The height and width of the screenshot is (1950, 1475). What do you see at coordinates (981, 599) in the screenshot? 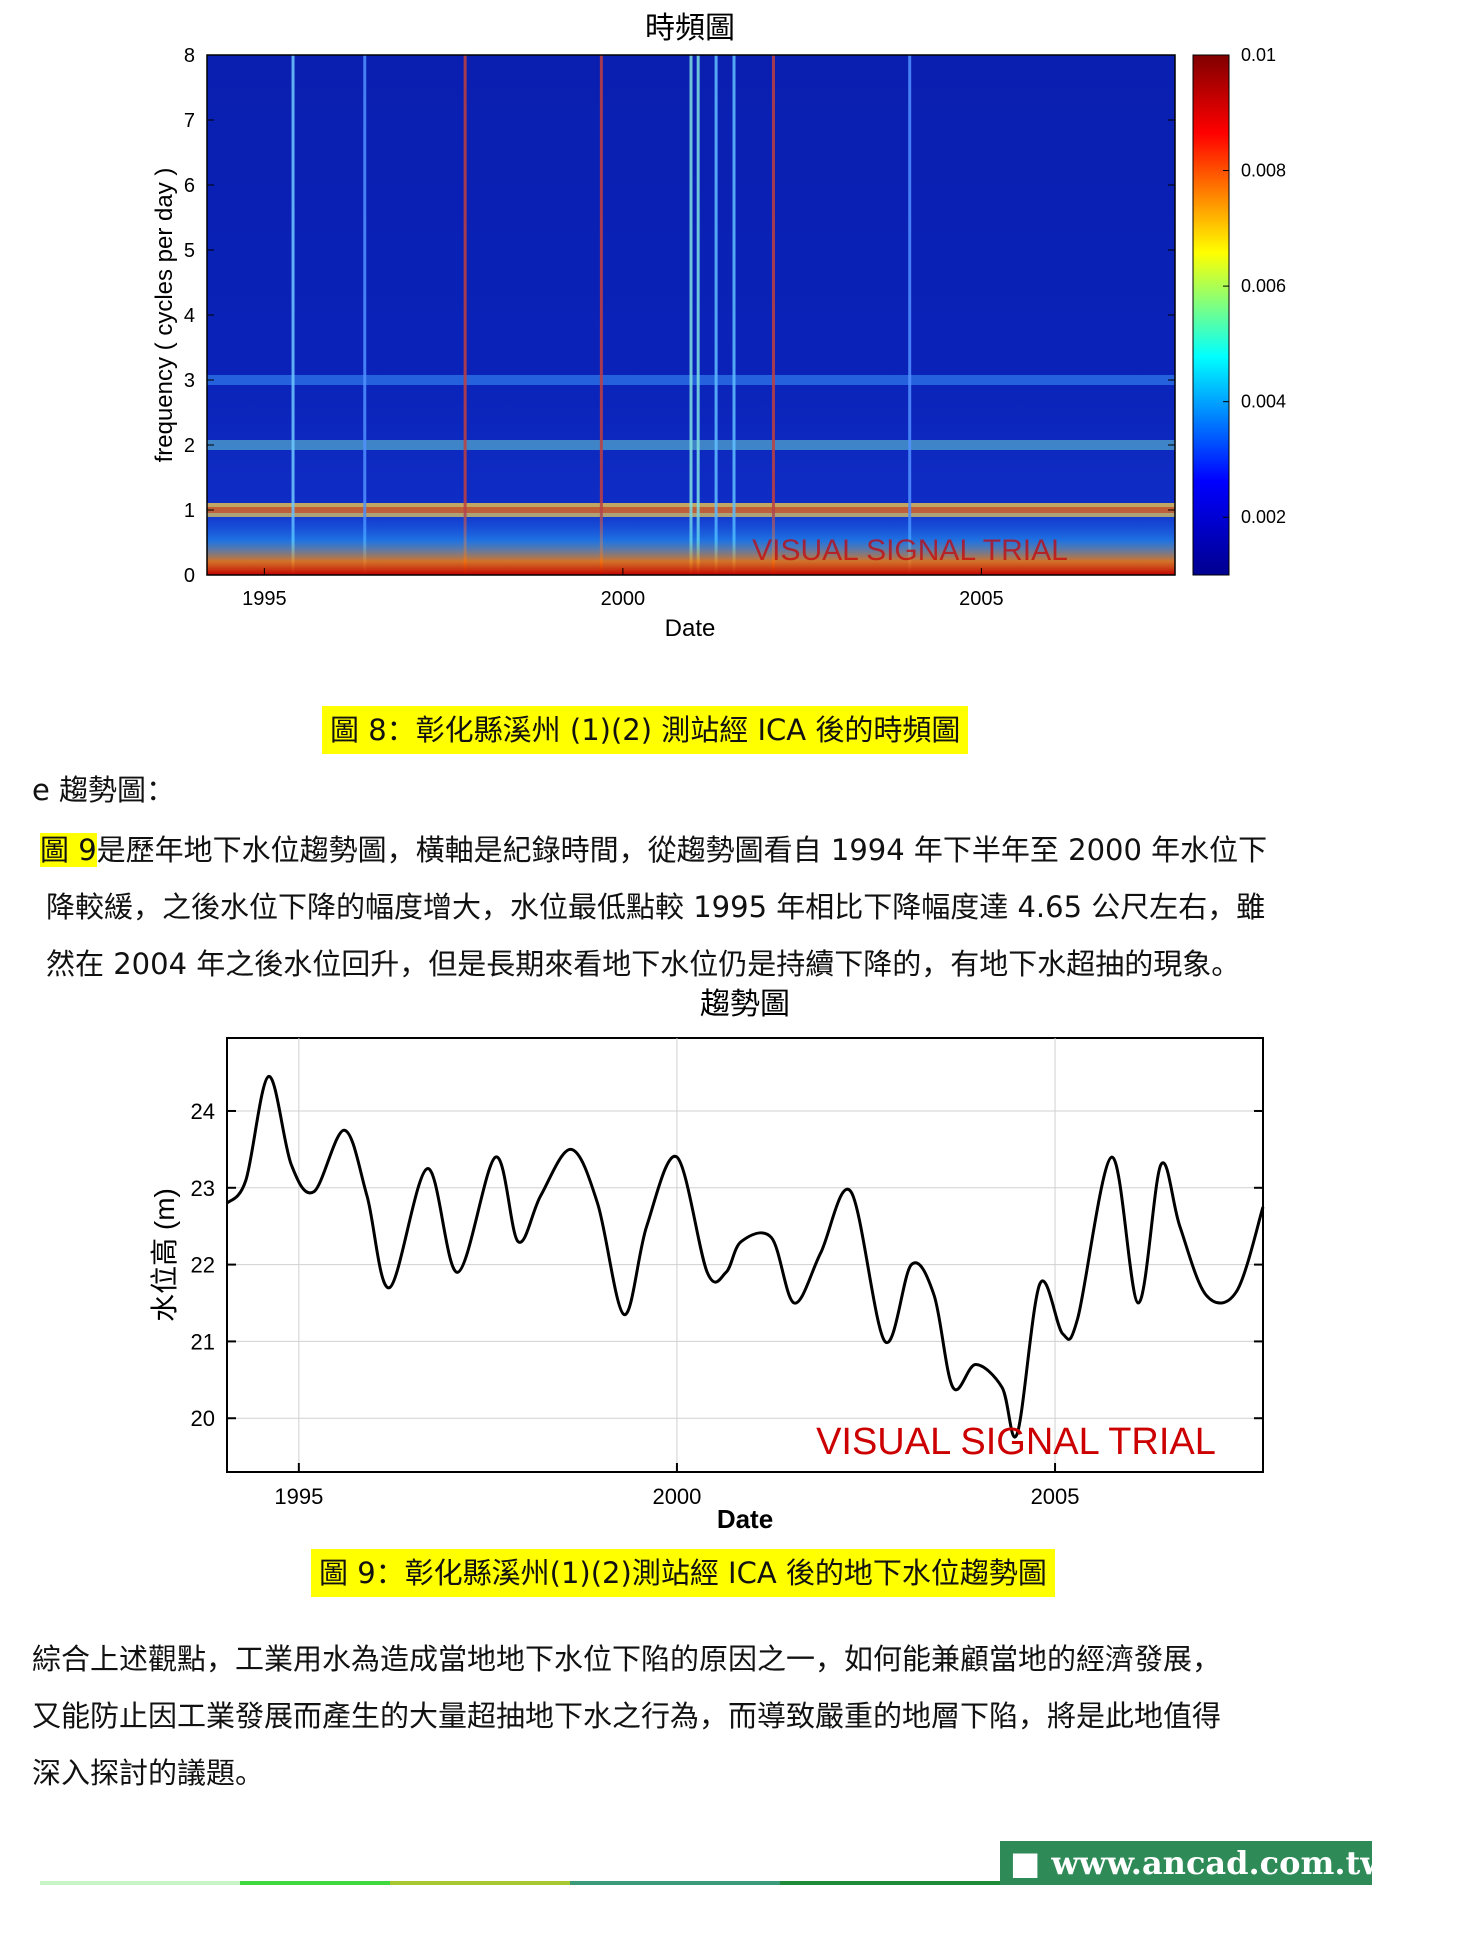
I see `tf-xtick-label: 2005` at bounding box center [981, 599].